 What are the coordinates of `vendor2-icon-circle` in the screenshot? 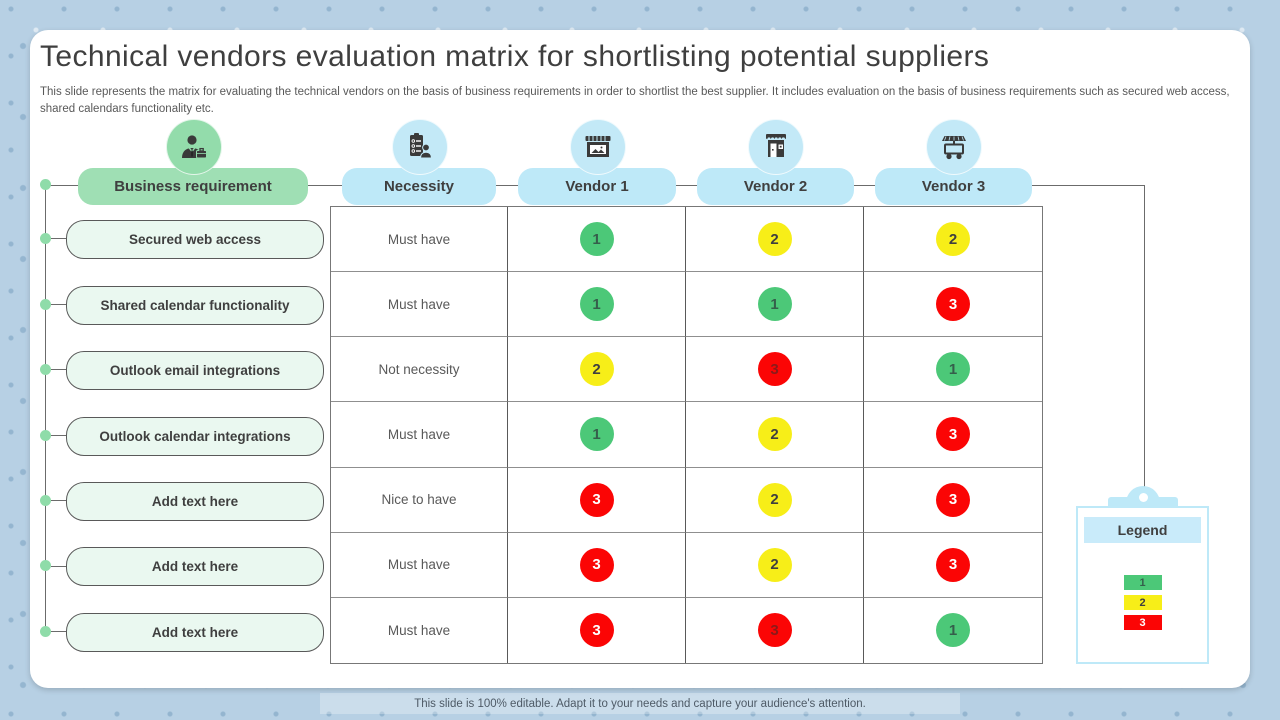 It's located at (776, 147).